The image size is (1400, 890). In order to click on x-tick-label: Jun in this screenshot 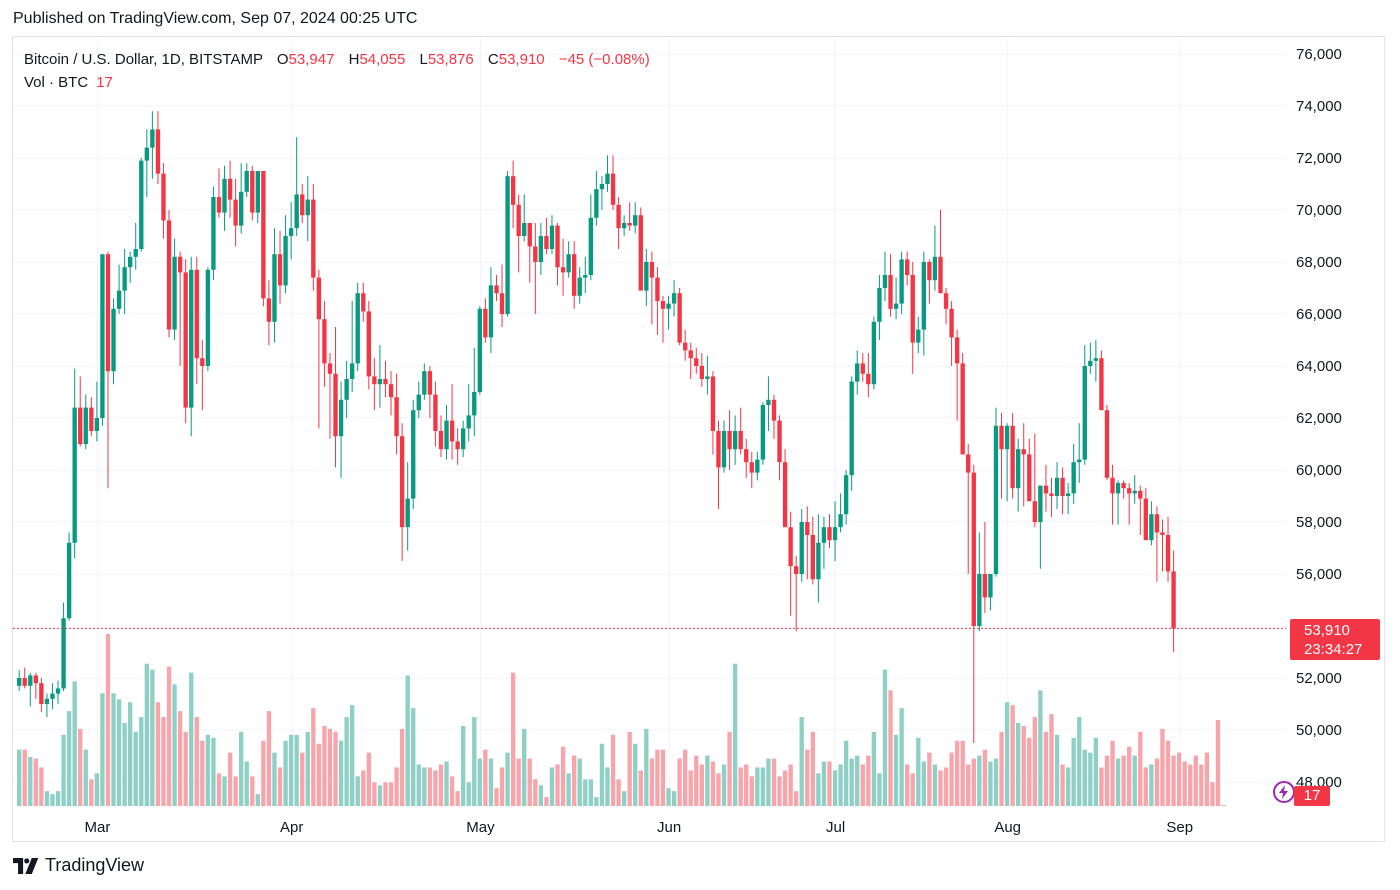, I will do `click(669, 827)`.